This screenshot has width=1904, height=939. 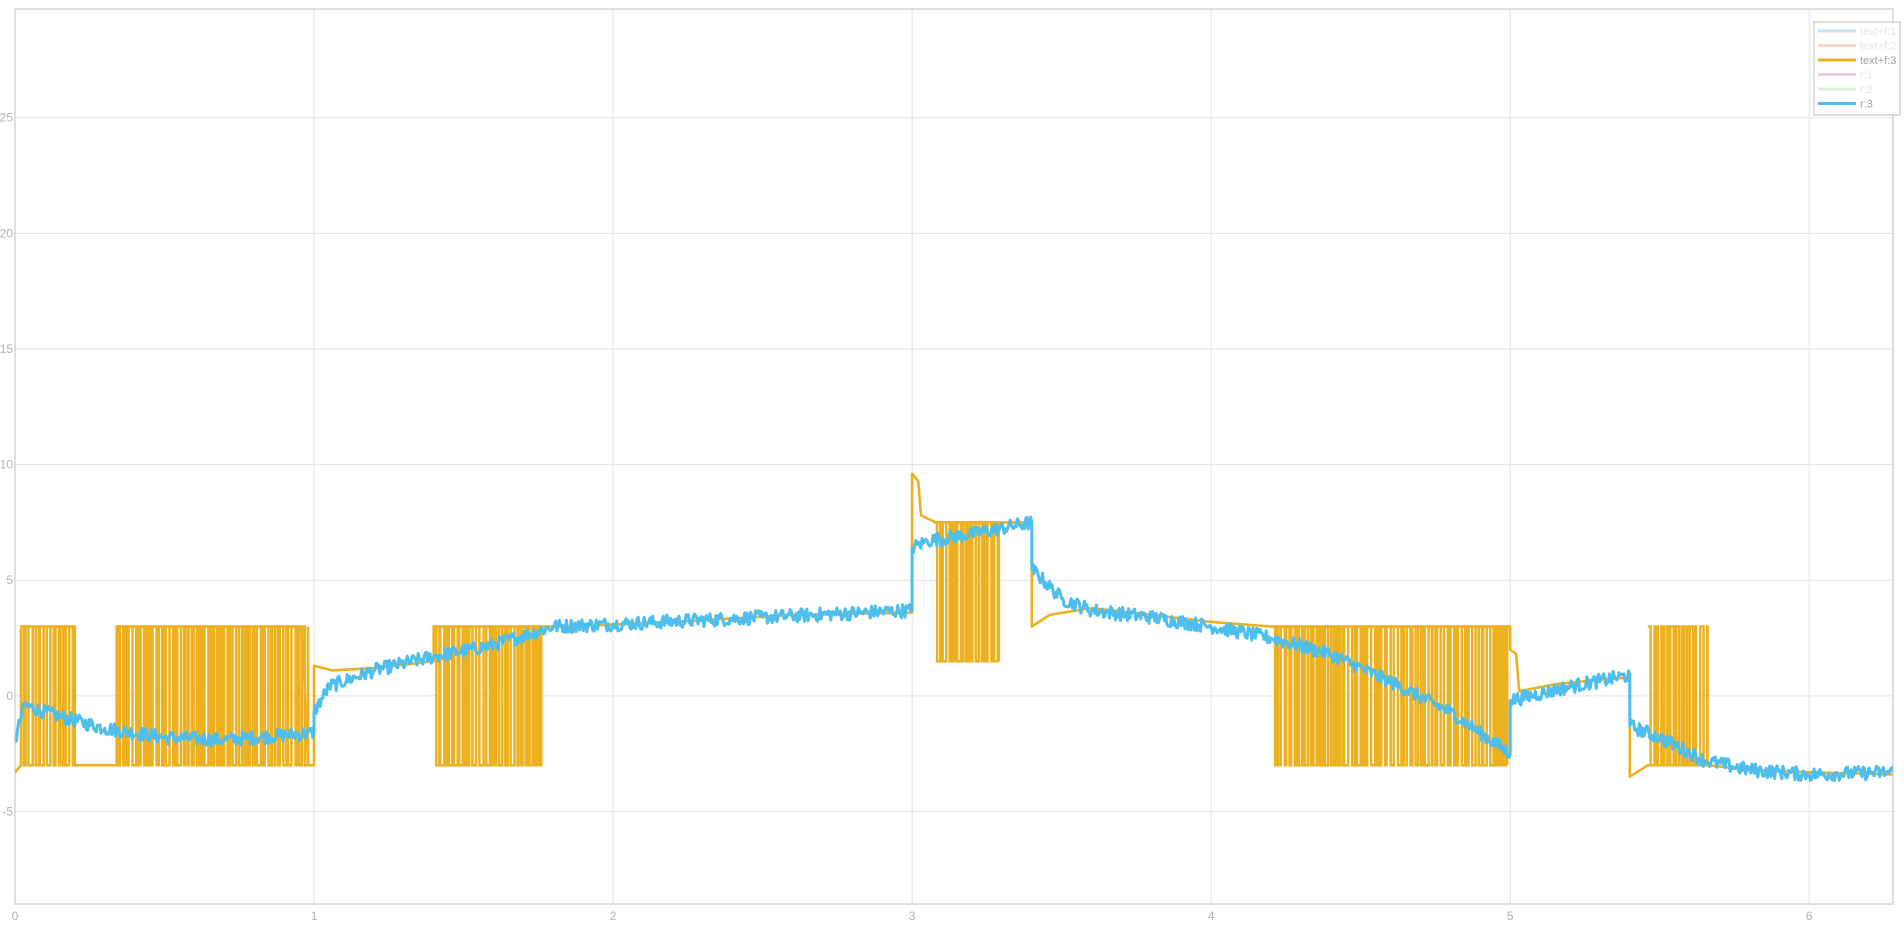 I want to click on legend-label: text+f:3, so click(x=1878, y=61).